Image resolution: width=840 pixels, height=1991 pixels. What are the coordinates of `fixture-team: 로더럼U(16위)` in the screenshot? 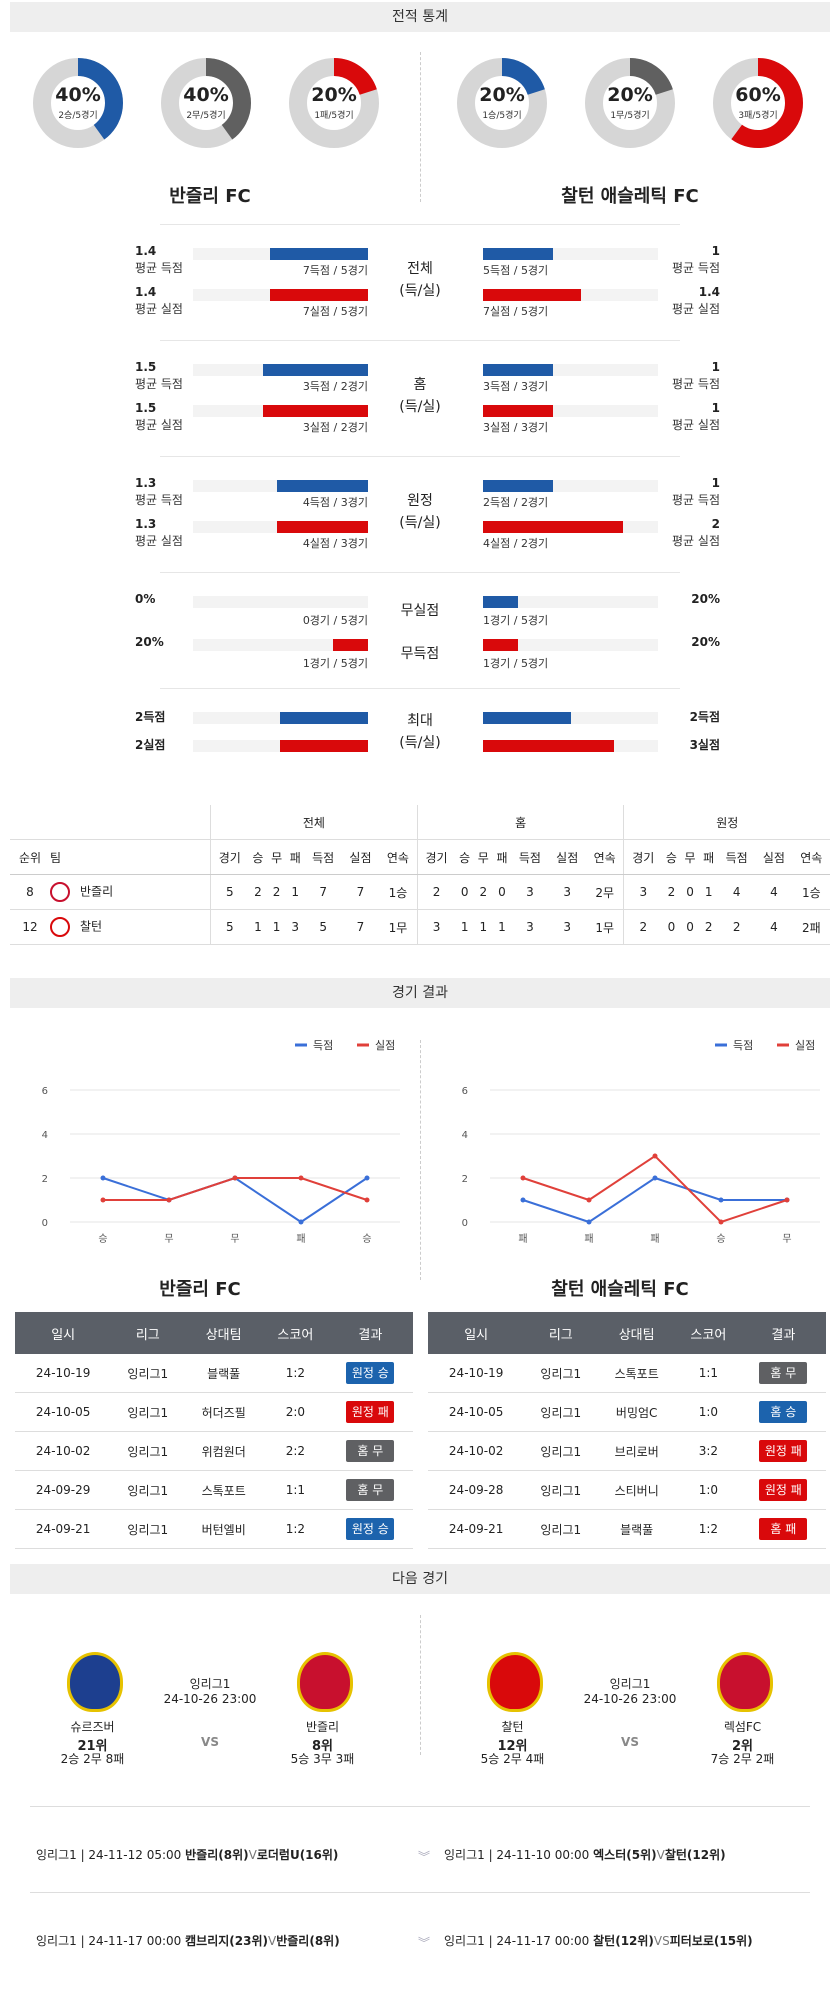 It's located at (297, 1855).